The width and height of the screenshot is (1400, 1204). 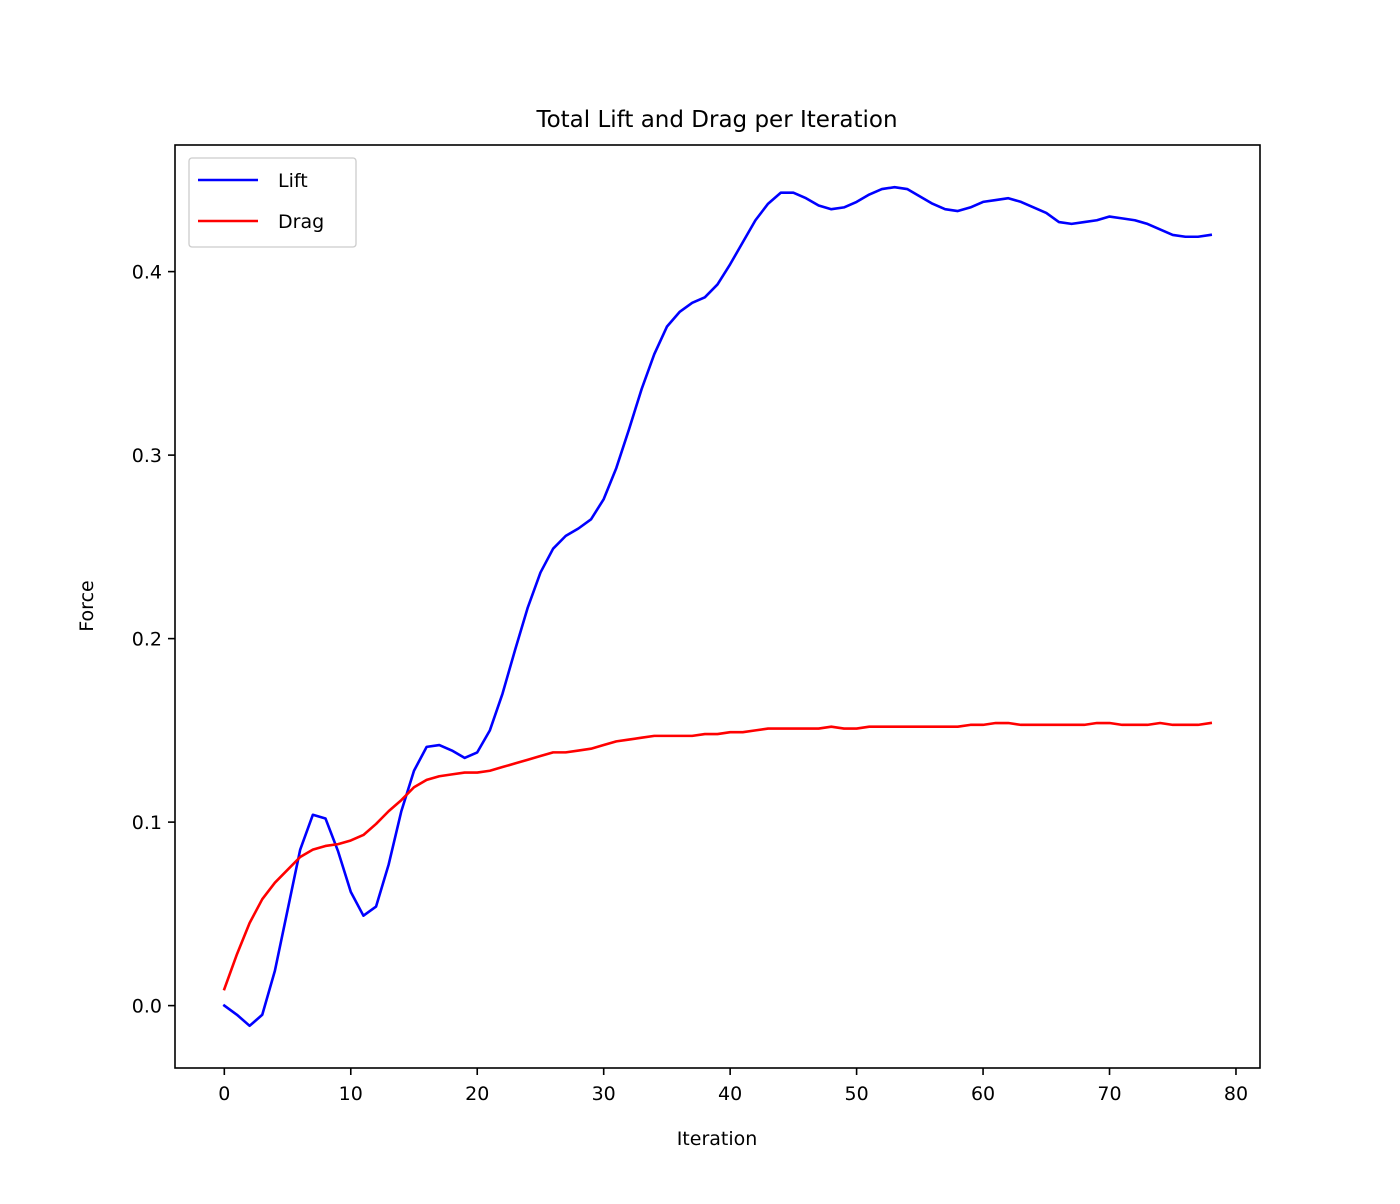 I want to click on x-tick-label: 70, so click(x=1109, y=1094).